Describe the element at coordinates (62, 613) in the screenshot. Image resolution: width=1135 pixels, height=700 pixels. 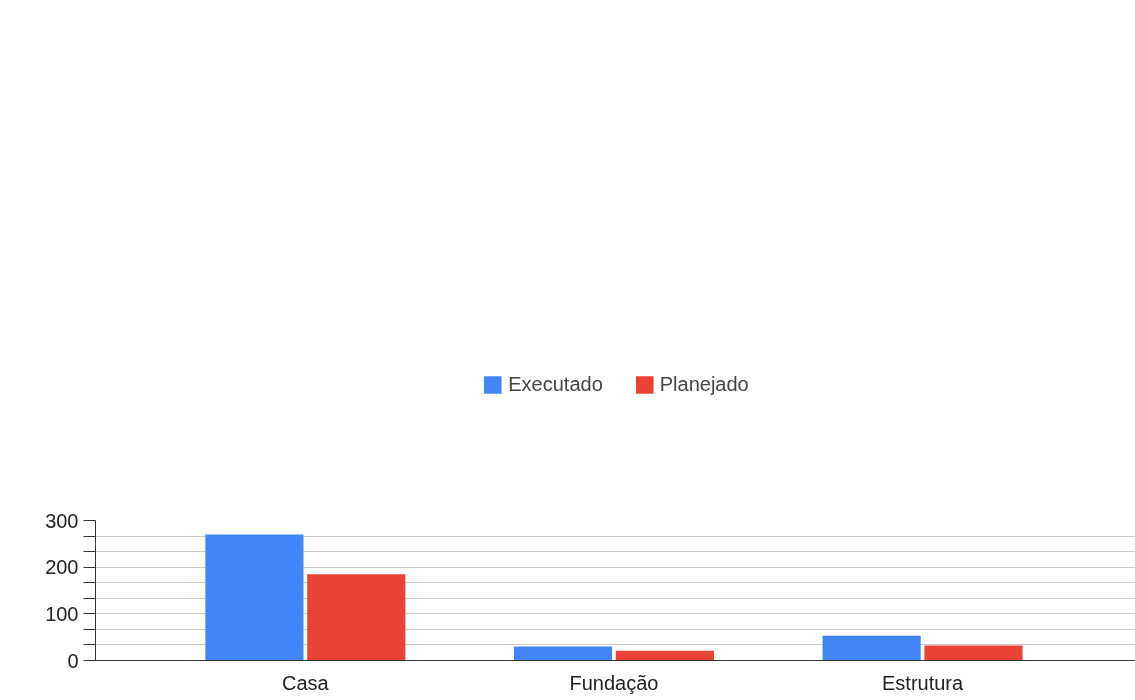
I see `y-tick-label: 100` at that location.